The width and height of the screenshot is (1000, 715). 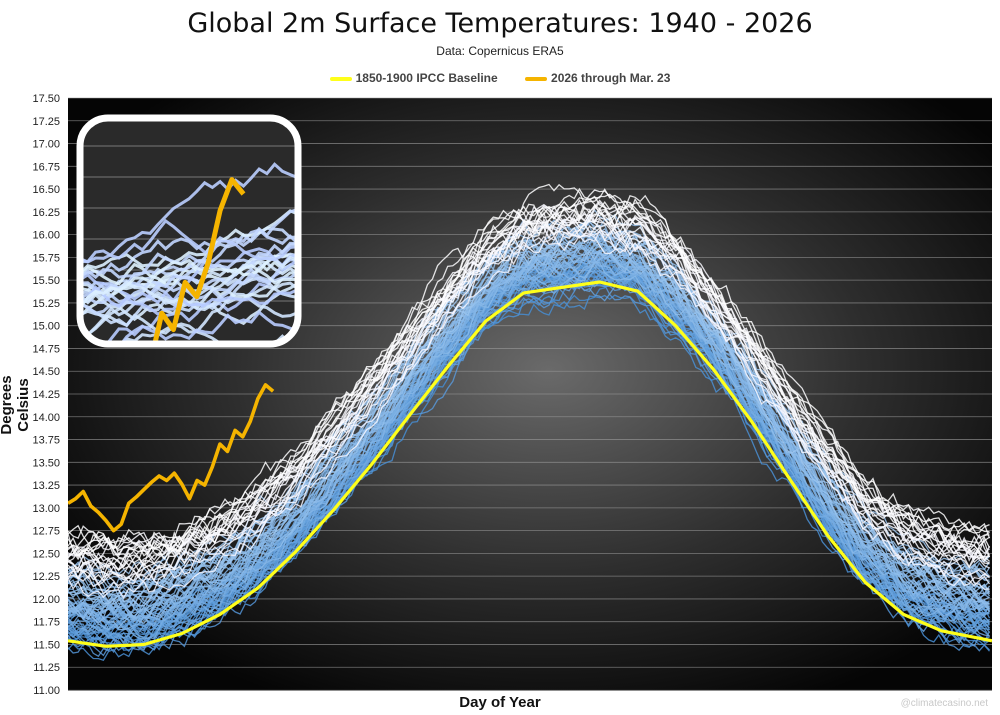 What do you see at coordinates (500, 51) in the screenshot?
I see `chart-subtitle: Data: Copernicus ERA5` at bounding box center [500, 51].